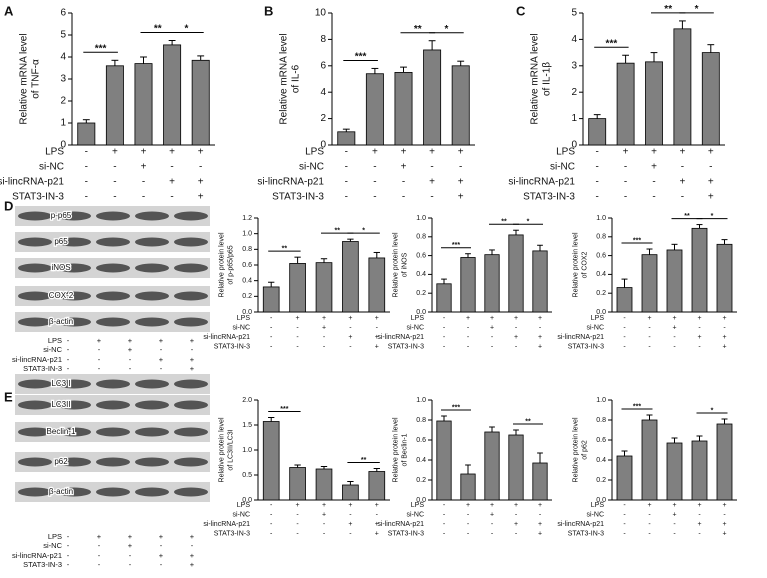 The width and height of the screenshot is (767, 578). I want to click on panel-letter: D, so click(8, 205).